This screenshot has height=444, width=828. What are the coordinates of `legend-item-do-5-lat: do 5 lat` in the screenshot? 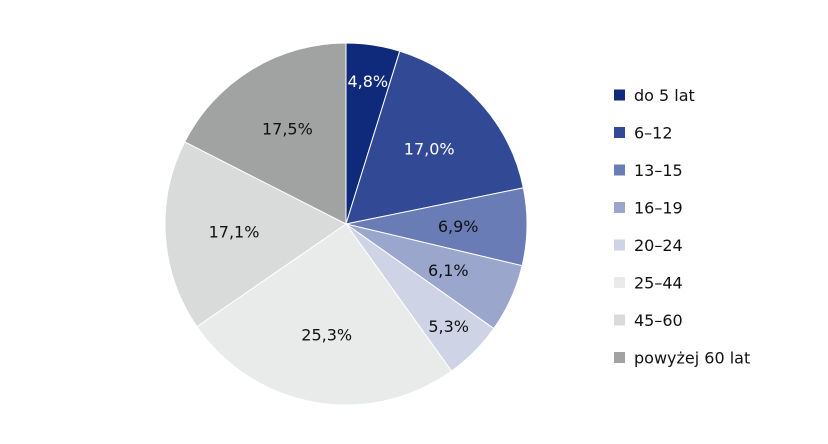 It's located at (654, 95).